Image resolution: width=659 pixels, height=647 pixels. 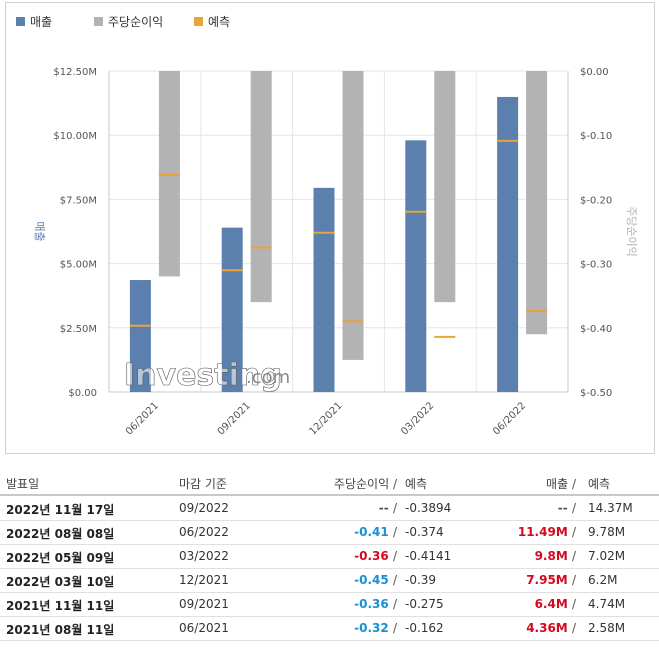 What do you see at coordinates (371, 532) in the screenshot?
I see `row-eps-value: -0.41` at bounding box center [371, 532].